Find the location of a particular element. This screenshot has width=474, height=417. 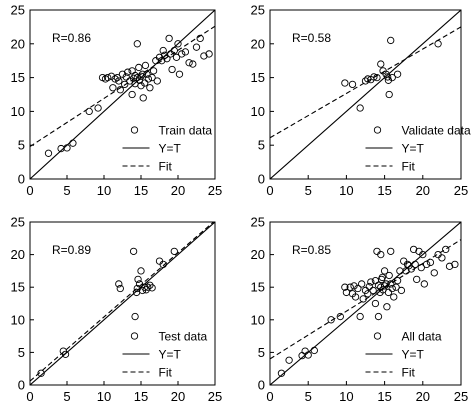

legend: Validate data Y=T Fit is located at coordinates (418, 149).